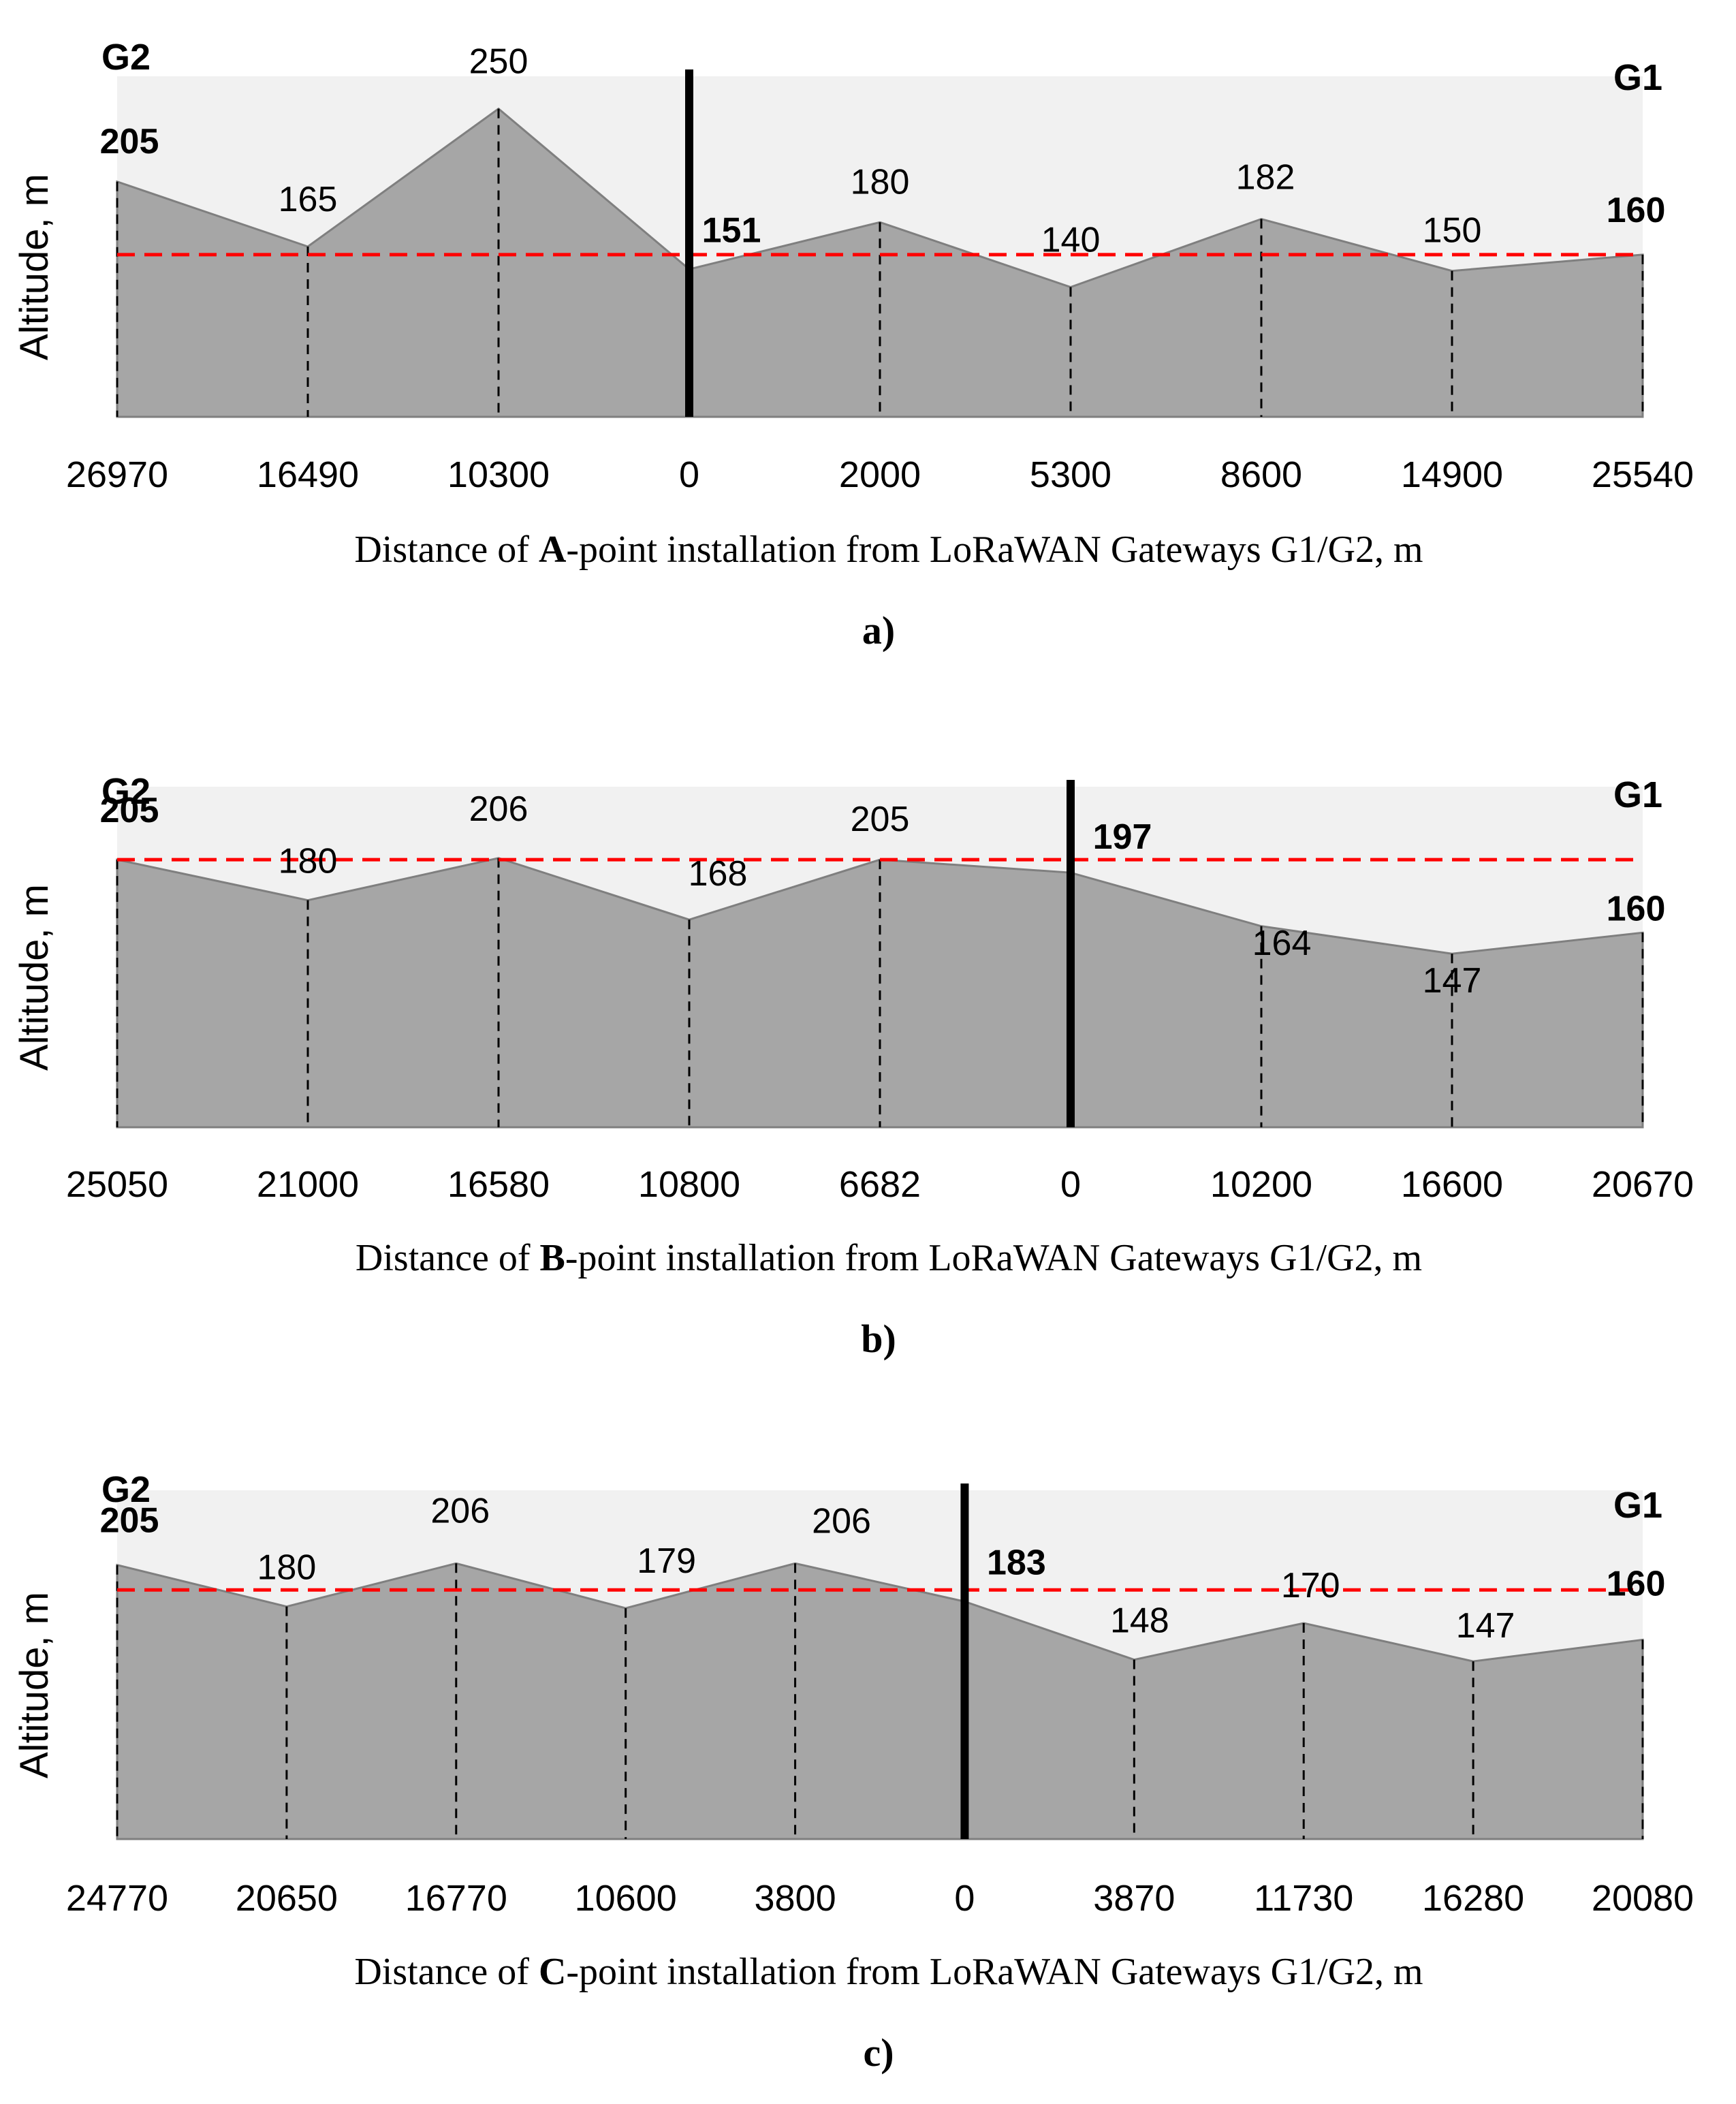 This screenshot has width=1736, height=2104. I want to click on x-tick-label: 20080, so click(1643, 1898).